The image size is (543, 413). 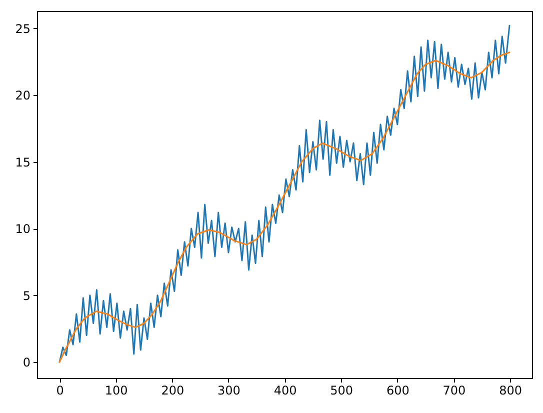 I want to click on x-tick-label: 500, so click(x=342, y=391).